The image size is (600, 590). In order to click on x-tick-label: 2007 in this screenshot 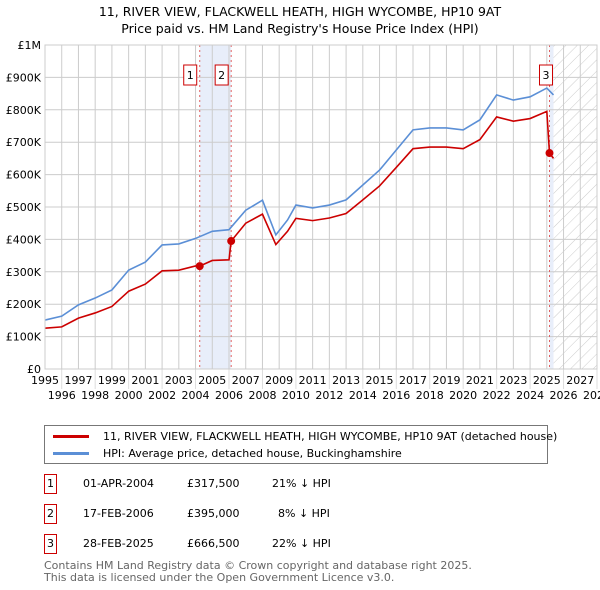, I will do `click(246, 380)`.